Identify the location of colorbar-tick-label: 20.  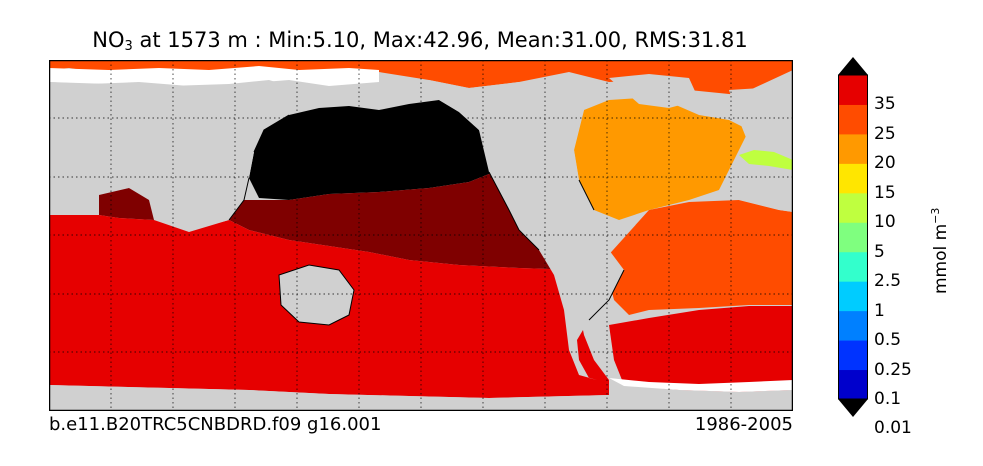
(885, 163).